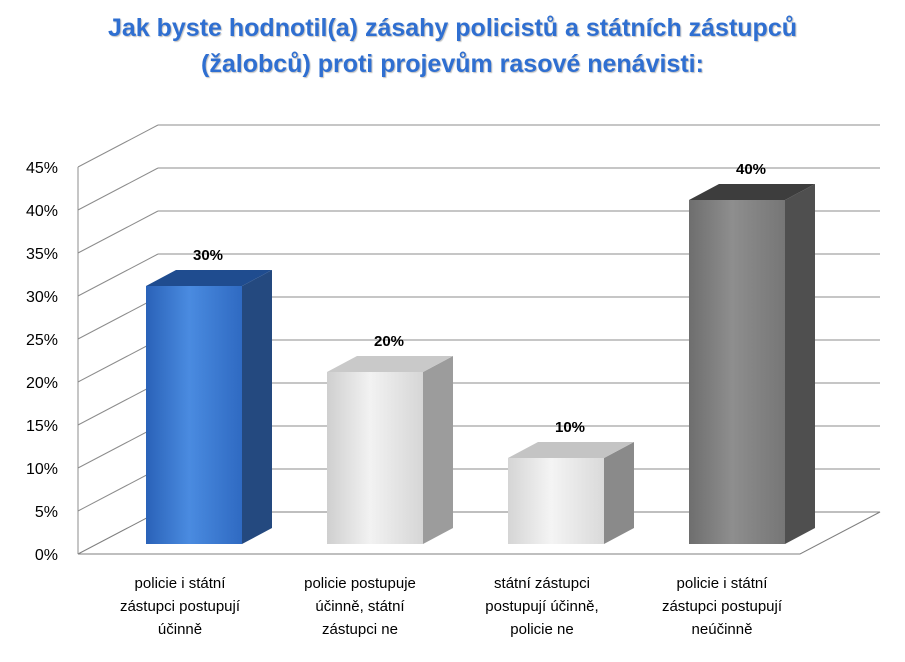 The width and height of the screenshot is (905, 662). I want to click on y-tick-label: 40%, so click(42, 211).